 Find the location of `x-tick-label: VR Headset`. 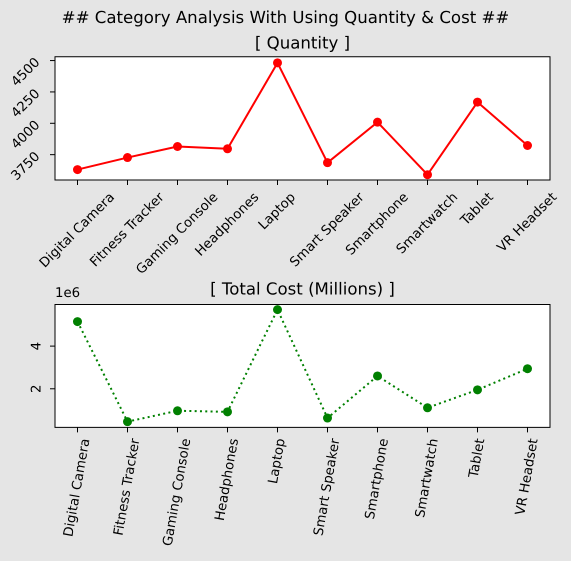

x-tick-label: VR Headset is located at coordinates (527, 476).